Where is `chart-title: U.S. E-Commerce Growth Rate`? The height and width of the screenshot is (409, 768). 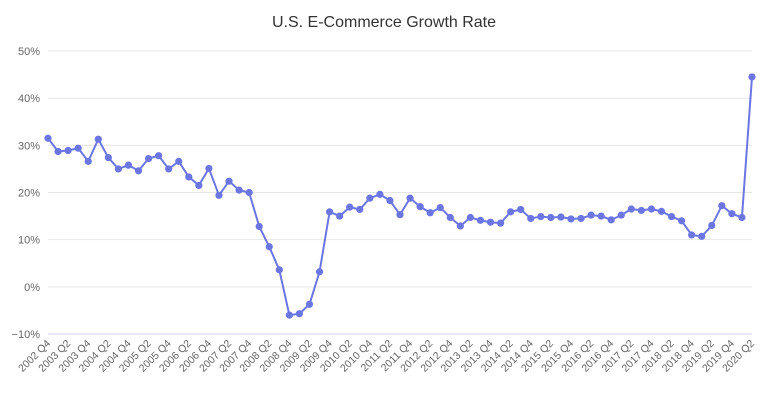
chart-title: U.S. E-Commerce Growth Rate is located at coordinates (384, 22).